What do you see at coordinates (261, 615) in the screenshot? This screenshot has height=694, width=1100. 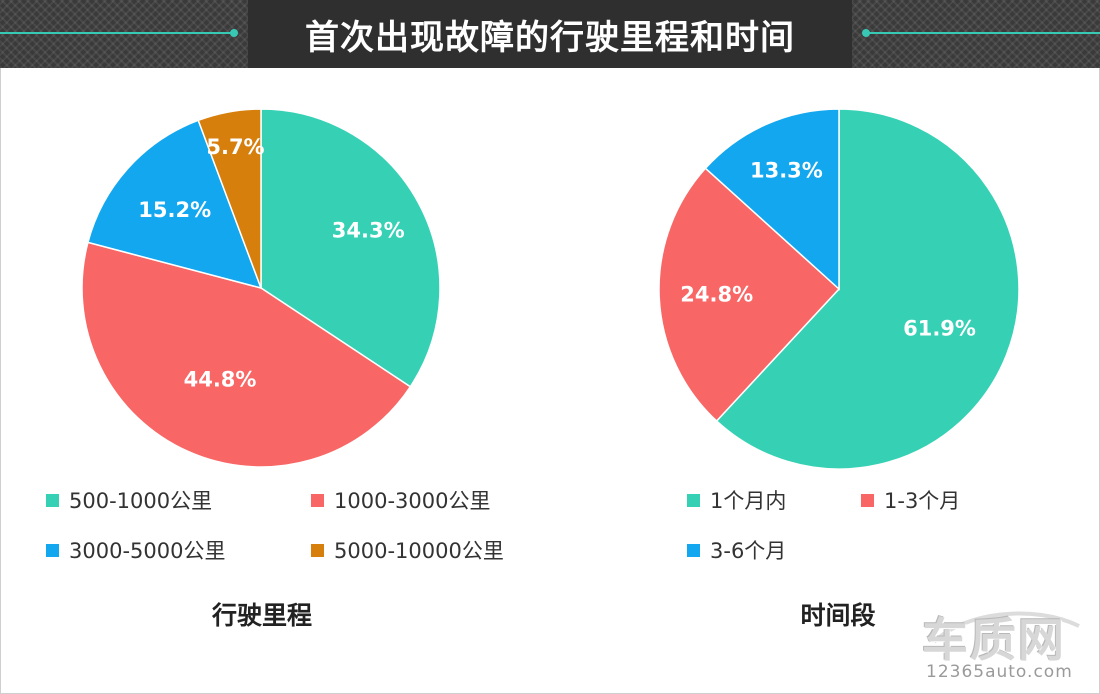 I see `mileage-chart-caption: 行驶里程` at bounding box center [261, 615].